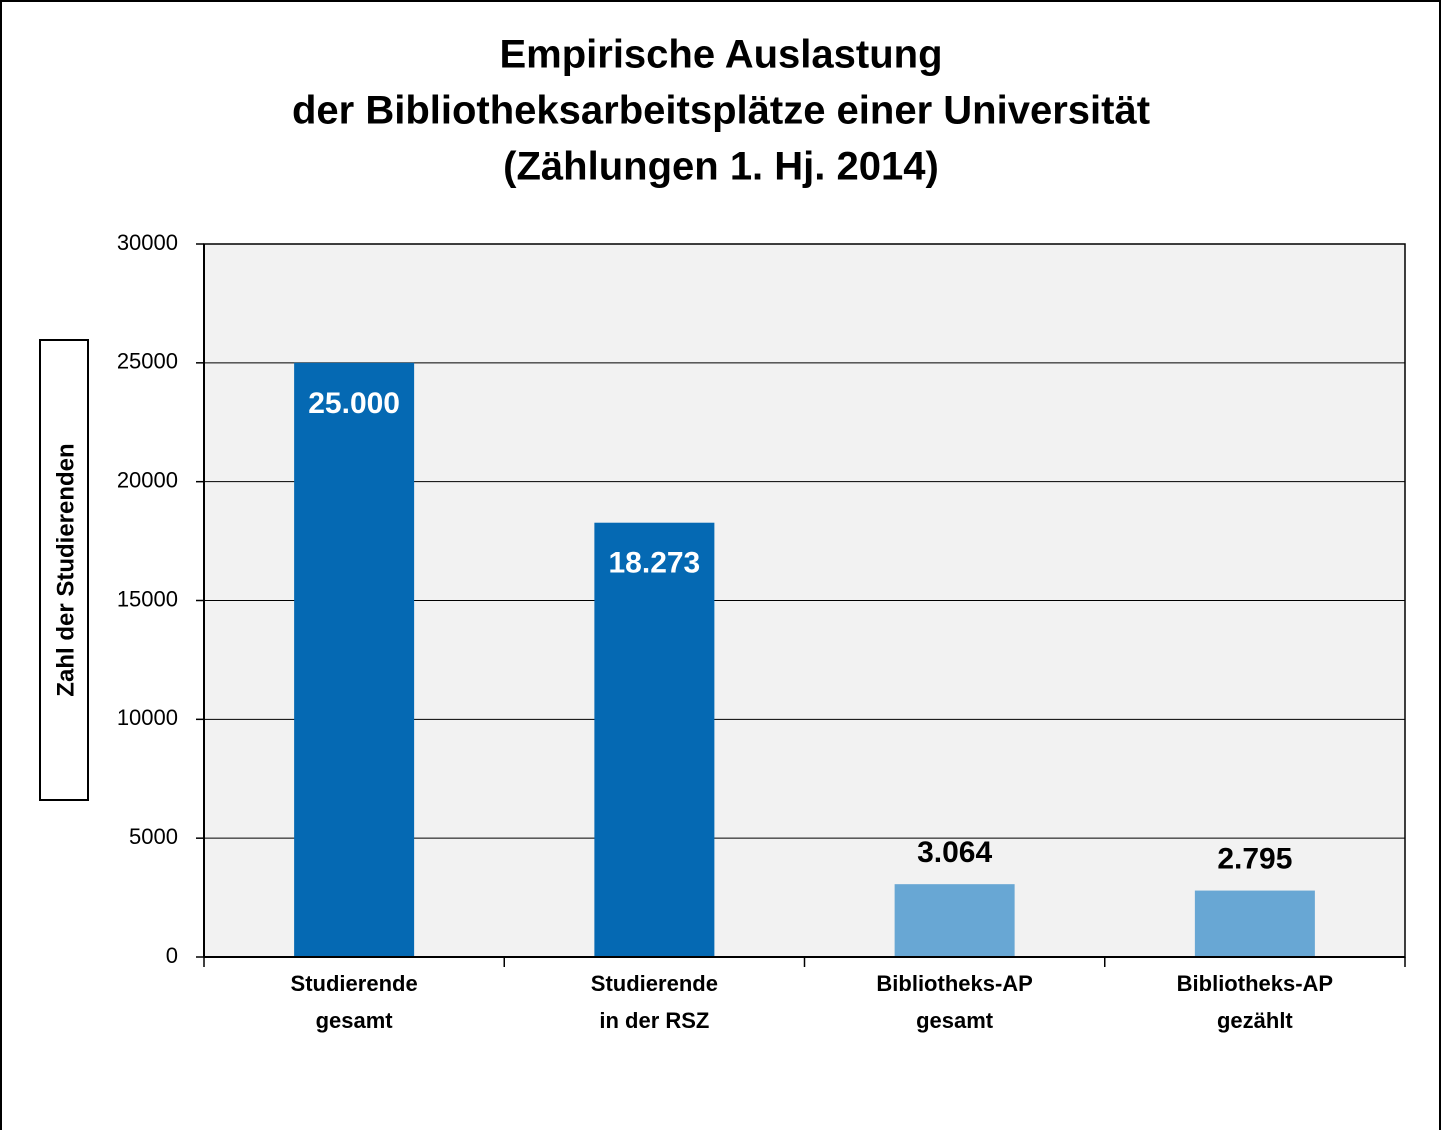  I want to click on y-axis-label: Zahl der Studierenden, so click(65, 569).